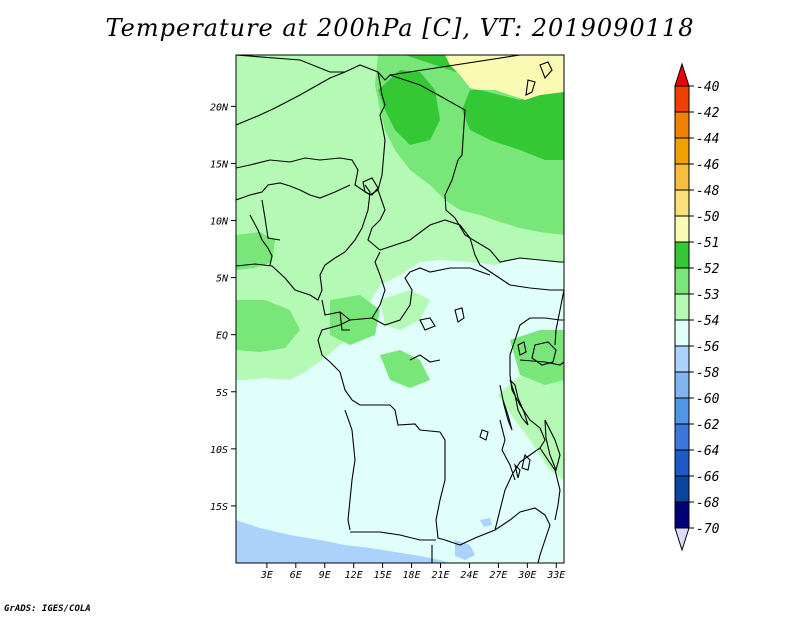 The image size is (800, 618). I want to click on band-minus53-south, so click(405, 310).